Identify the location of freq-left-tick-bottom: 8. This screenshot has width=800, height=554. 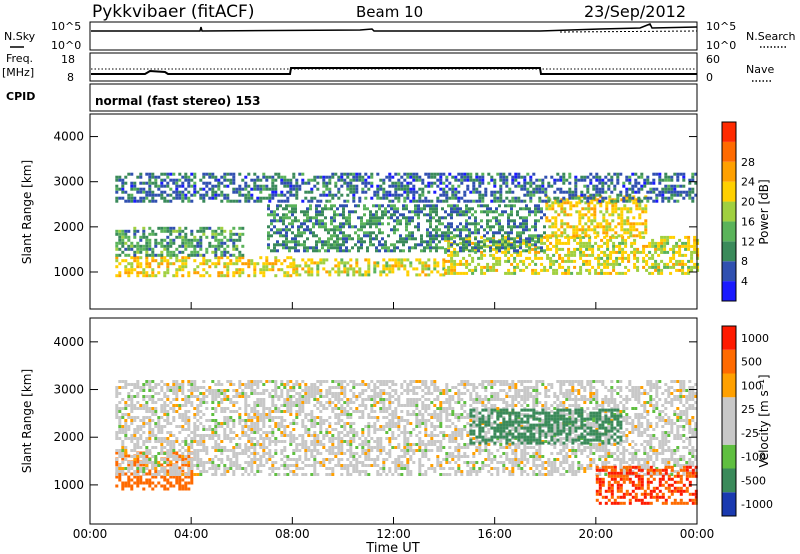
(70, 77).